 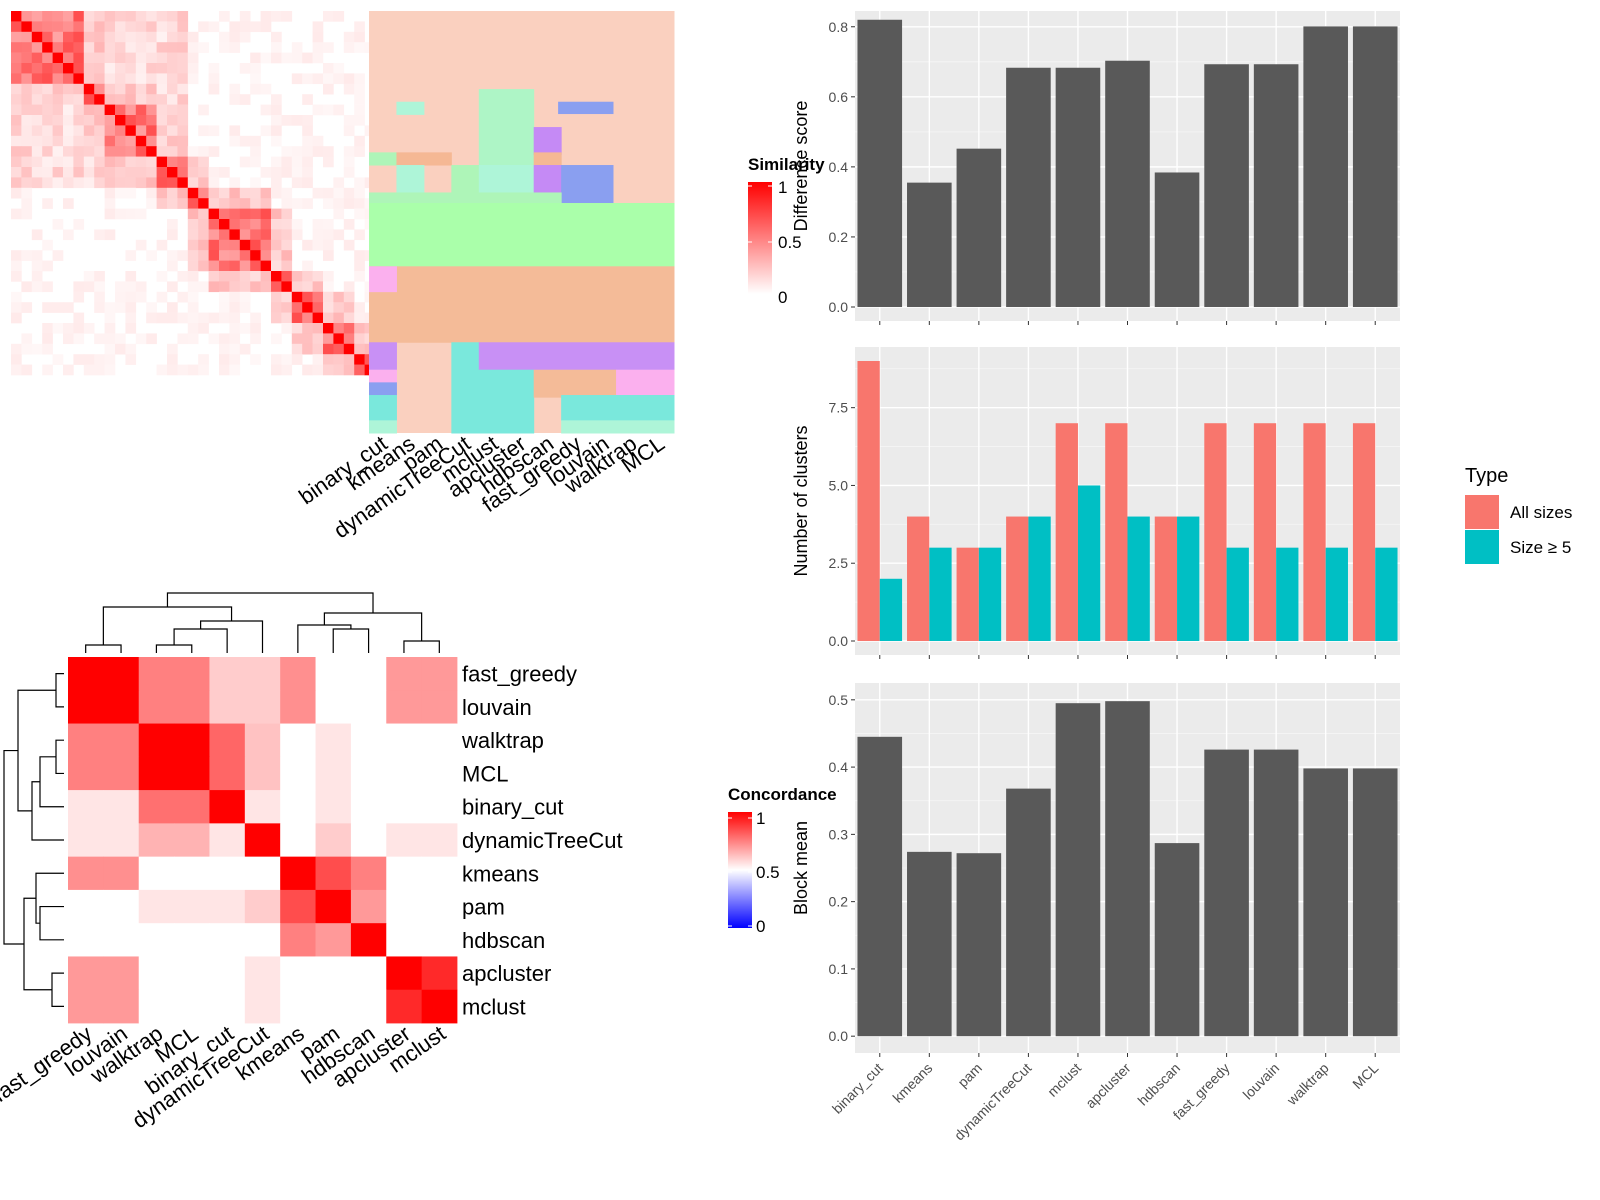 I want to click on concordance-row-label: binary_cut, so click(x=513, y=807).